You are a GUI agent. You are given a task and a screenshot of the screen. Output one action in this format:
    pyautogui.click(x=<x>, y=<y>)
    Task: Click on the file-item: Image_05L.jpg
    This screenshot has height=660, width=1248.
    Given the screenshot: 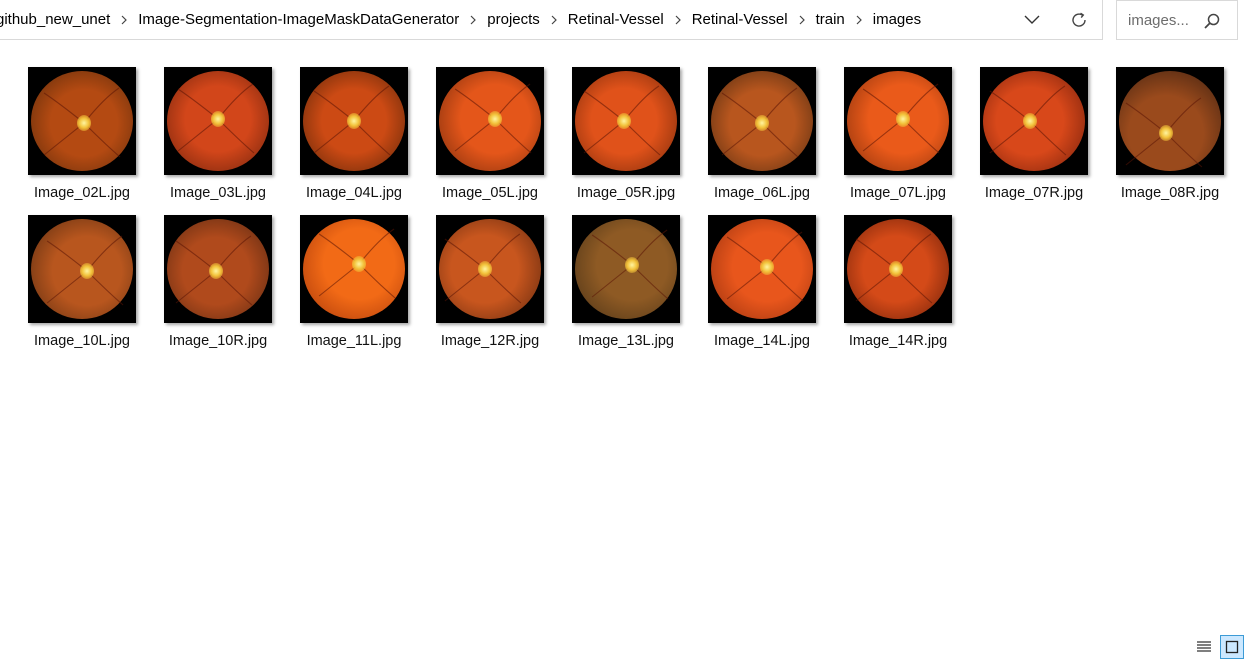 What is the action you would take?
    pyautogui.click(x=492, y=137)
    